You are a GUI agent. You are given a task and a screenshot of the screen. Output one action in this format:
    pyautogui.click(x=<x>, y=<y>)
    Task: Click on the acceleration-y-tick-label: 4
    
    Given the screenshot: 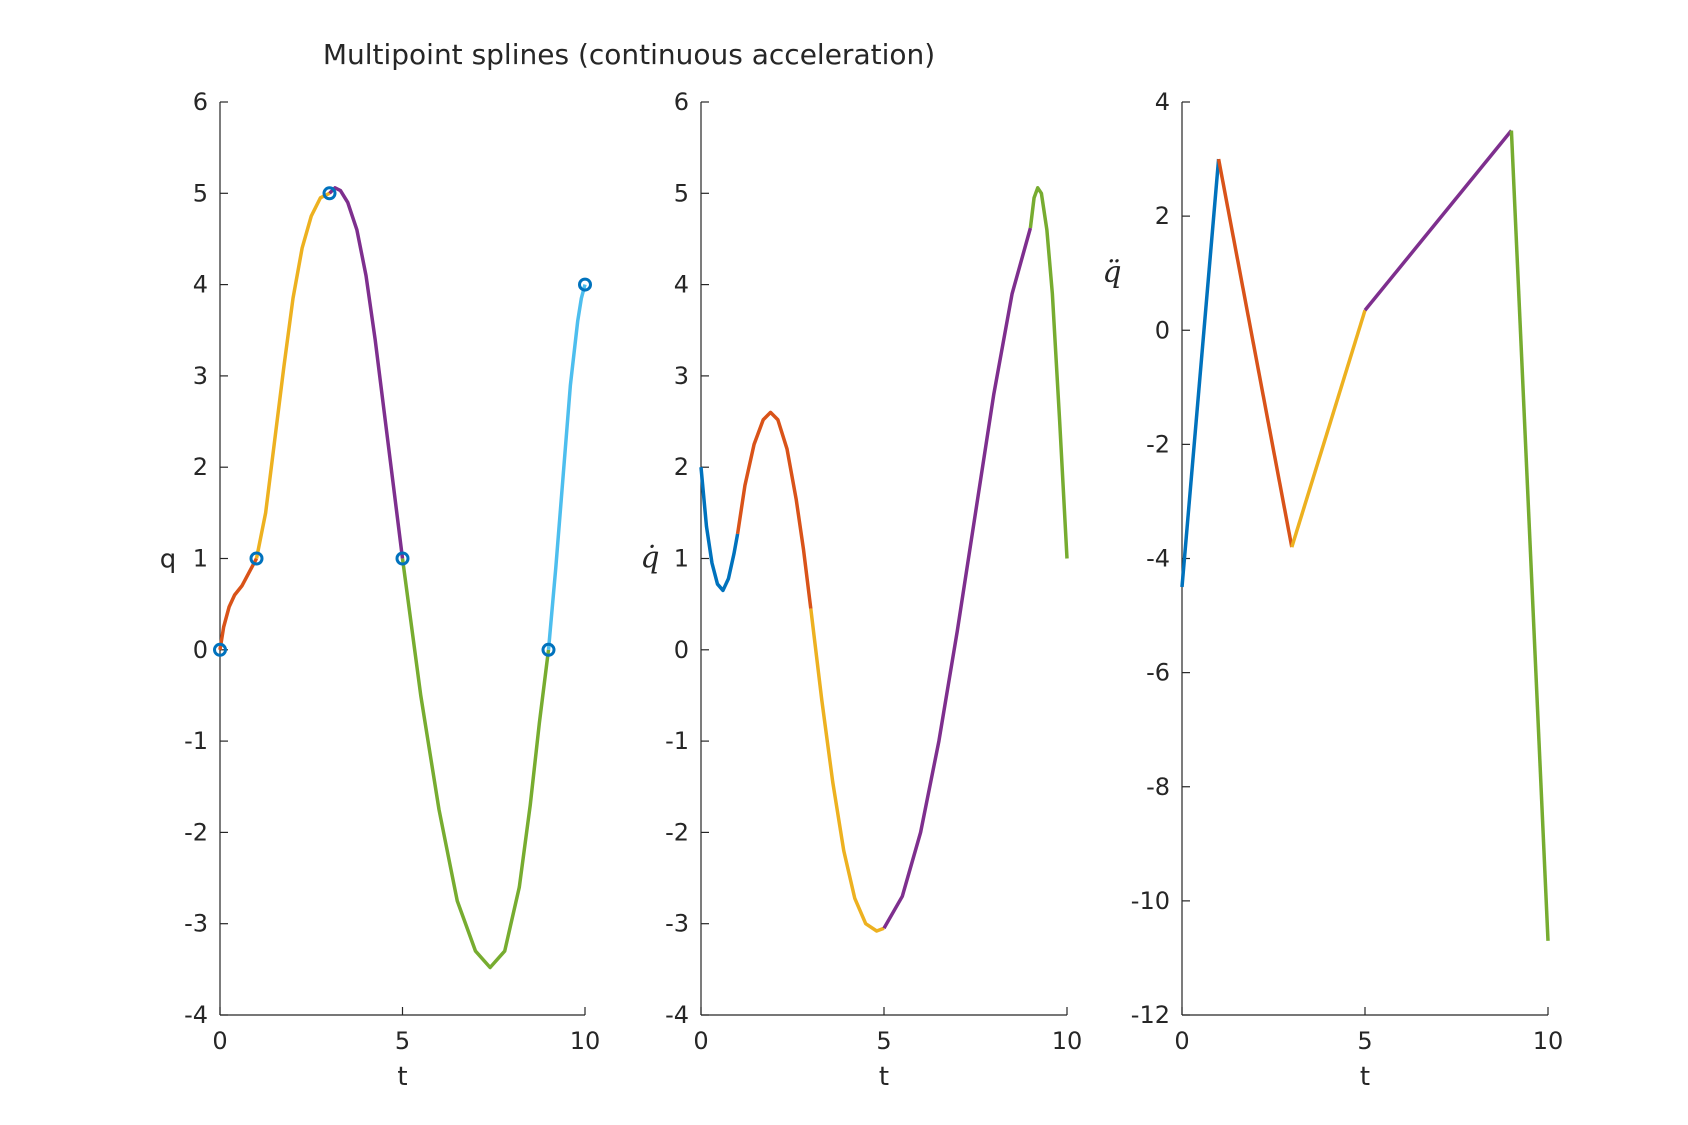 What is the action you would take?
    pyautogui.click(x=1162, y=102)
    